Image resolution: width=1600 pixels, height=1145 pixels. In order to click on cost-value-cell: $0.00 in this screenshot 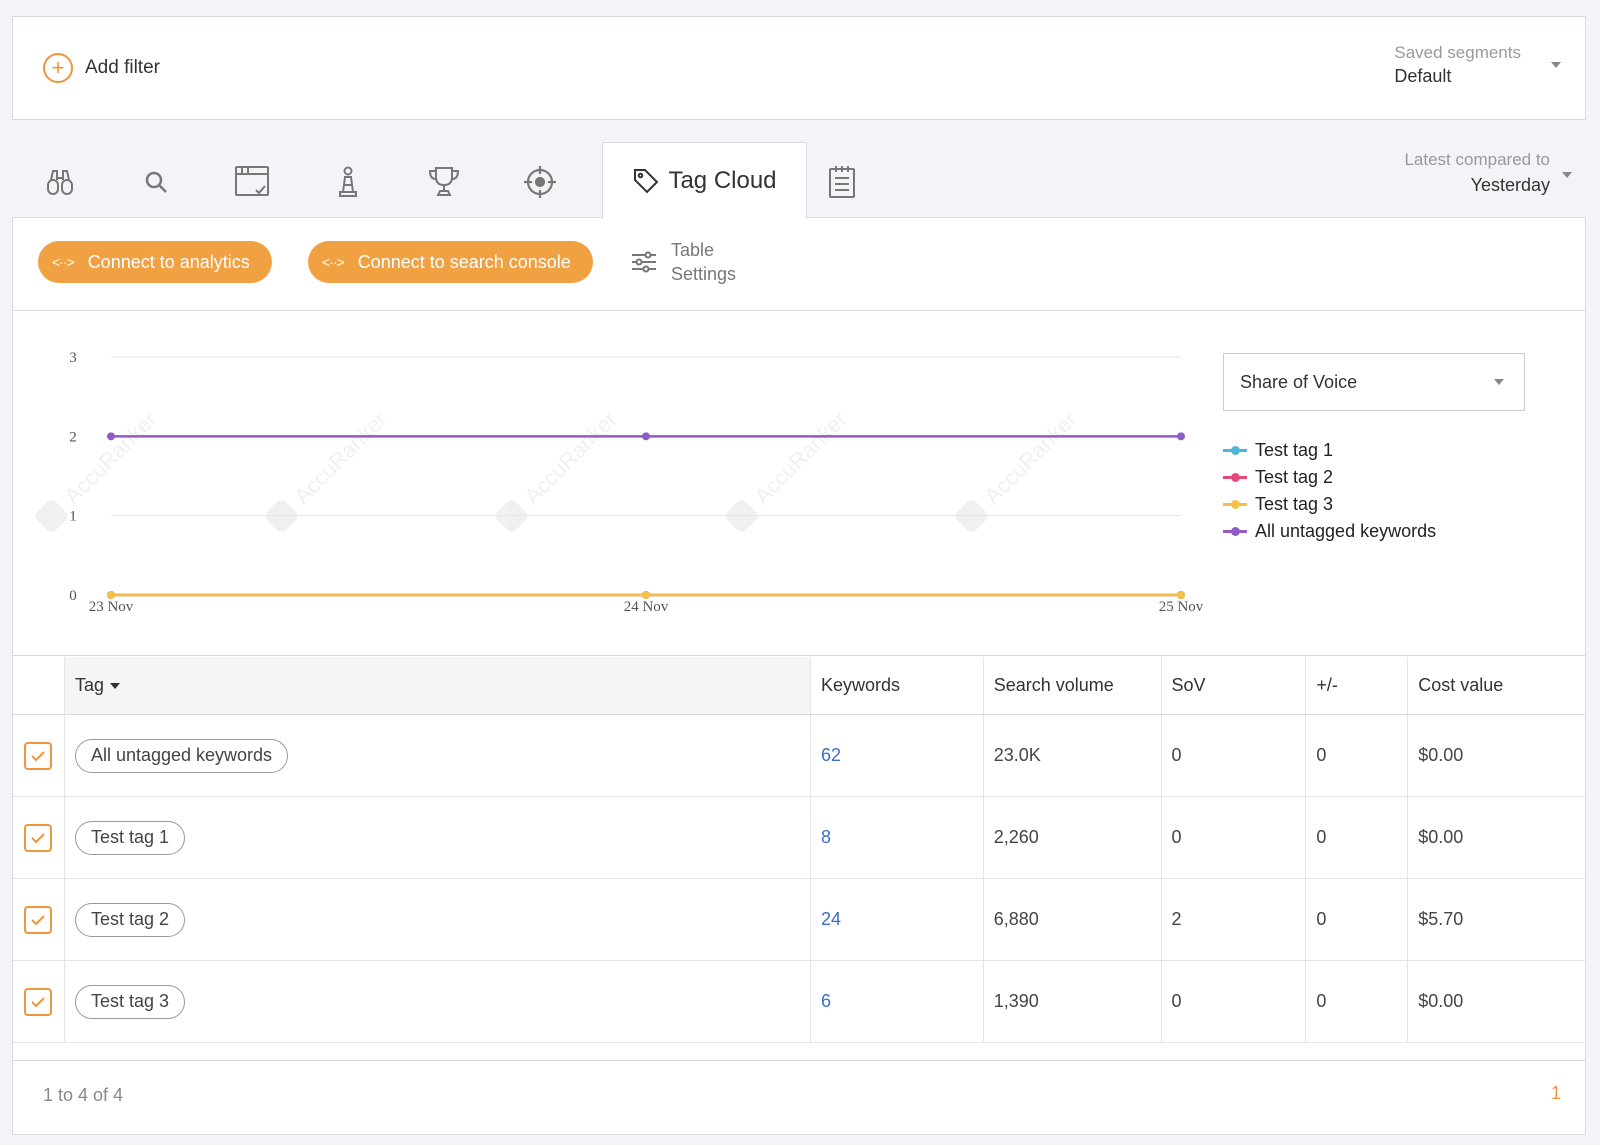, I will do `click(1496, 1001)`.